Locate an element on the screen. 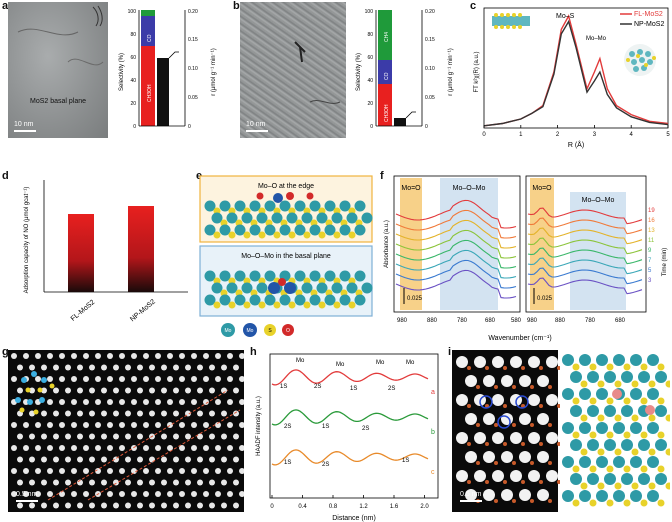 Image resolution: width=672 pixels, height=522 pixels. bar-selectivity-co is located at coordinates (148, 31).